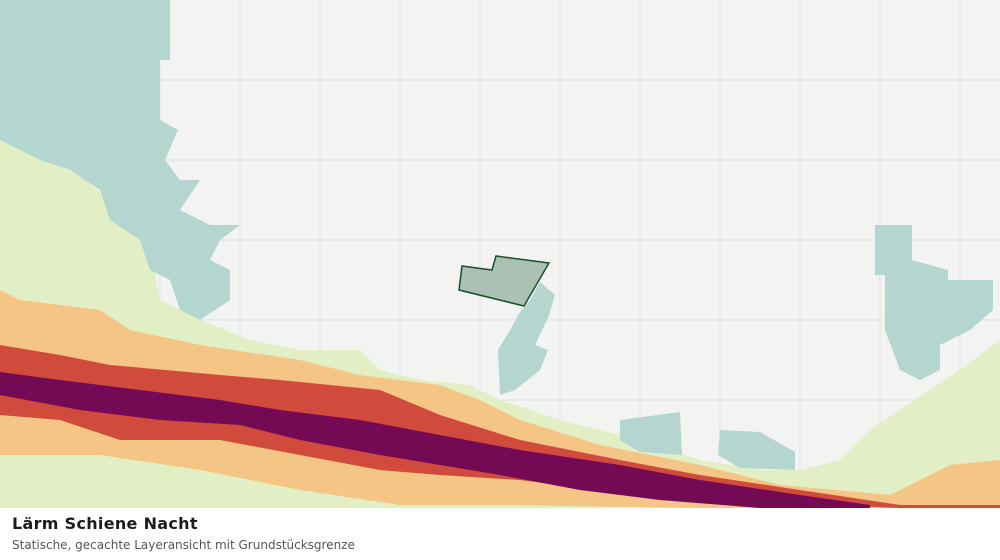 The height and width of the screenshot is (560, 1000). I want to click on noise-zone-quiet-right, so click(934, 302).